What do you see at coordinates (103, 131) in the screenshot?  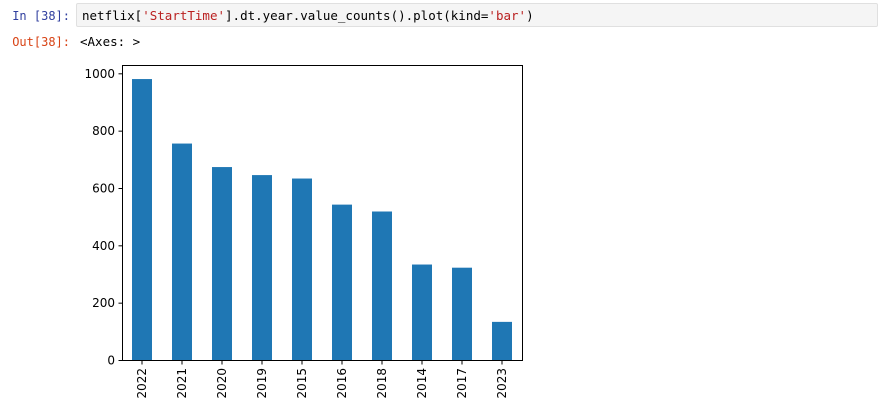 I see `y-tick-label: 800` at bounding box center [103, 131].